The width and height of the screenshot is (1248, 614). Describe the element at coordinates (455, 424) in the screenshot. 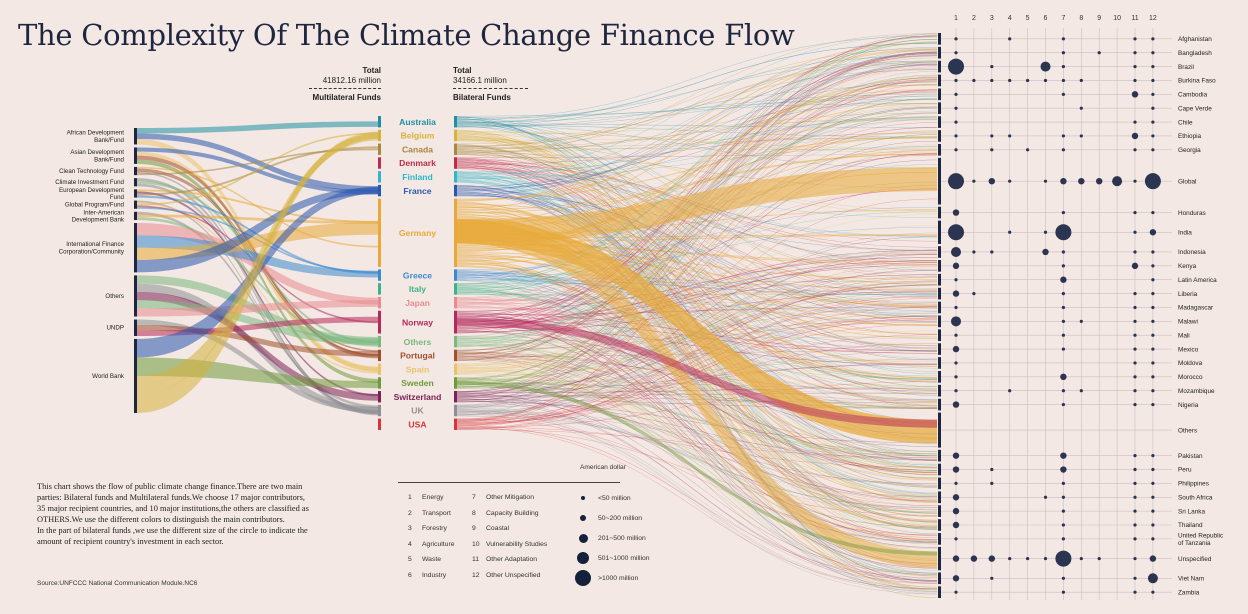

I see `contributor-node-right-usa` at that location.